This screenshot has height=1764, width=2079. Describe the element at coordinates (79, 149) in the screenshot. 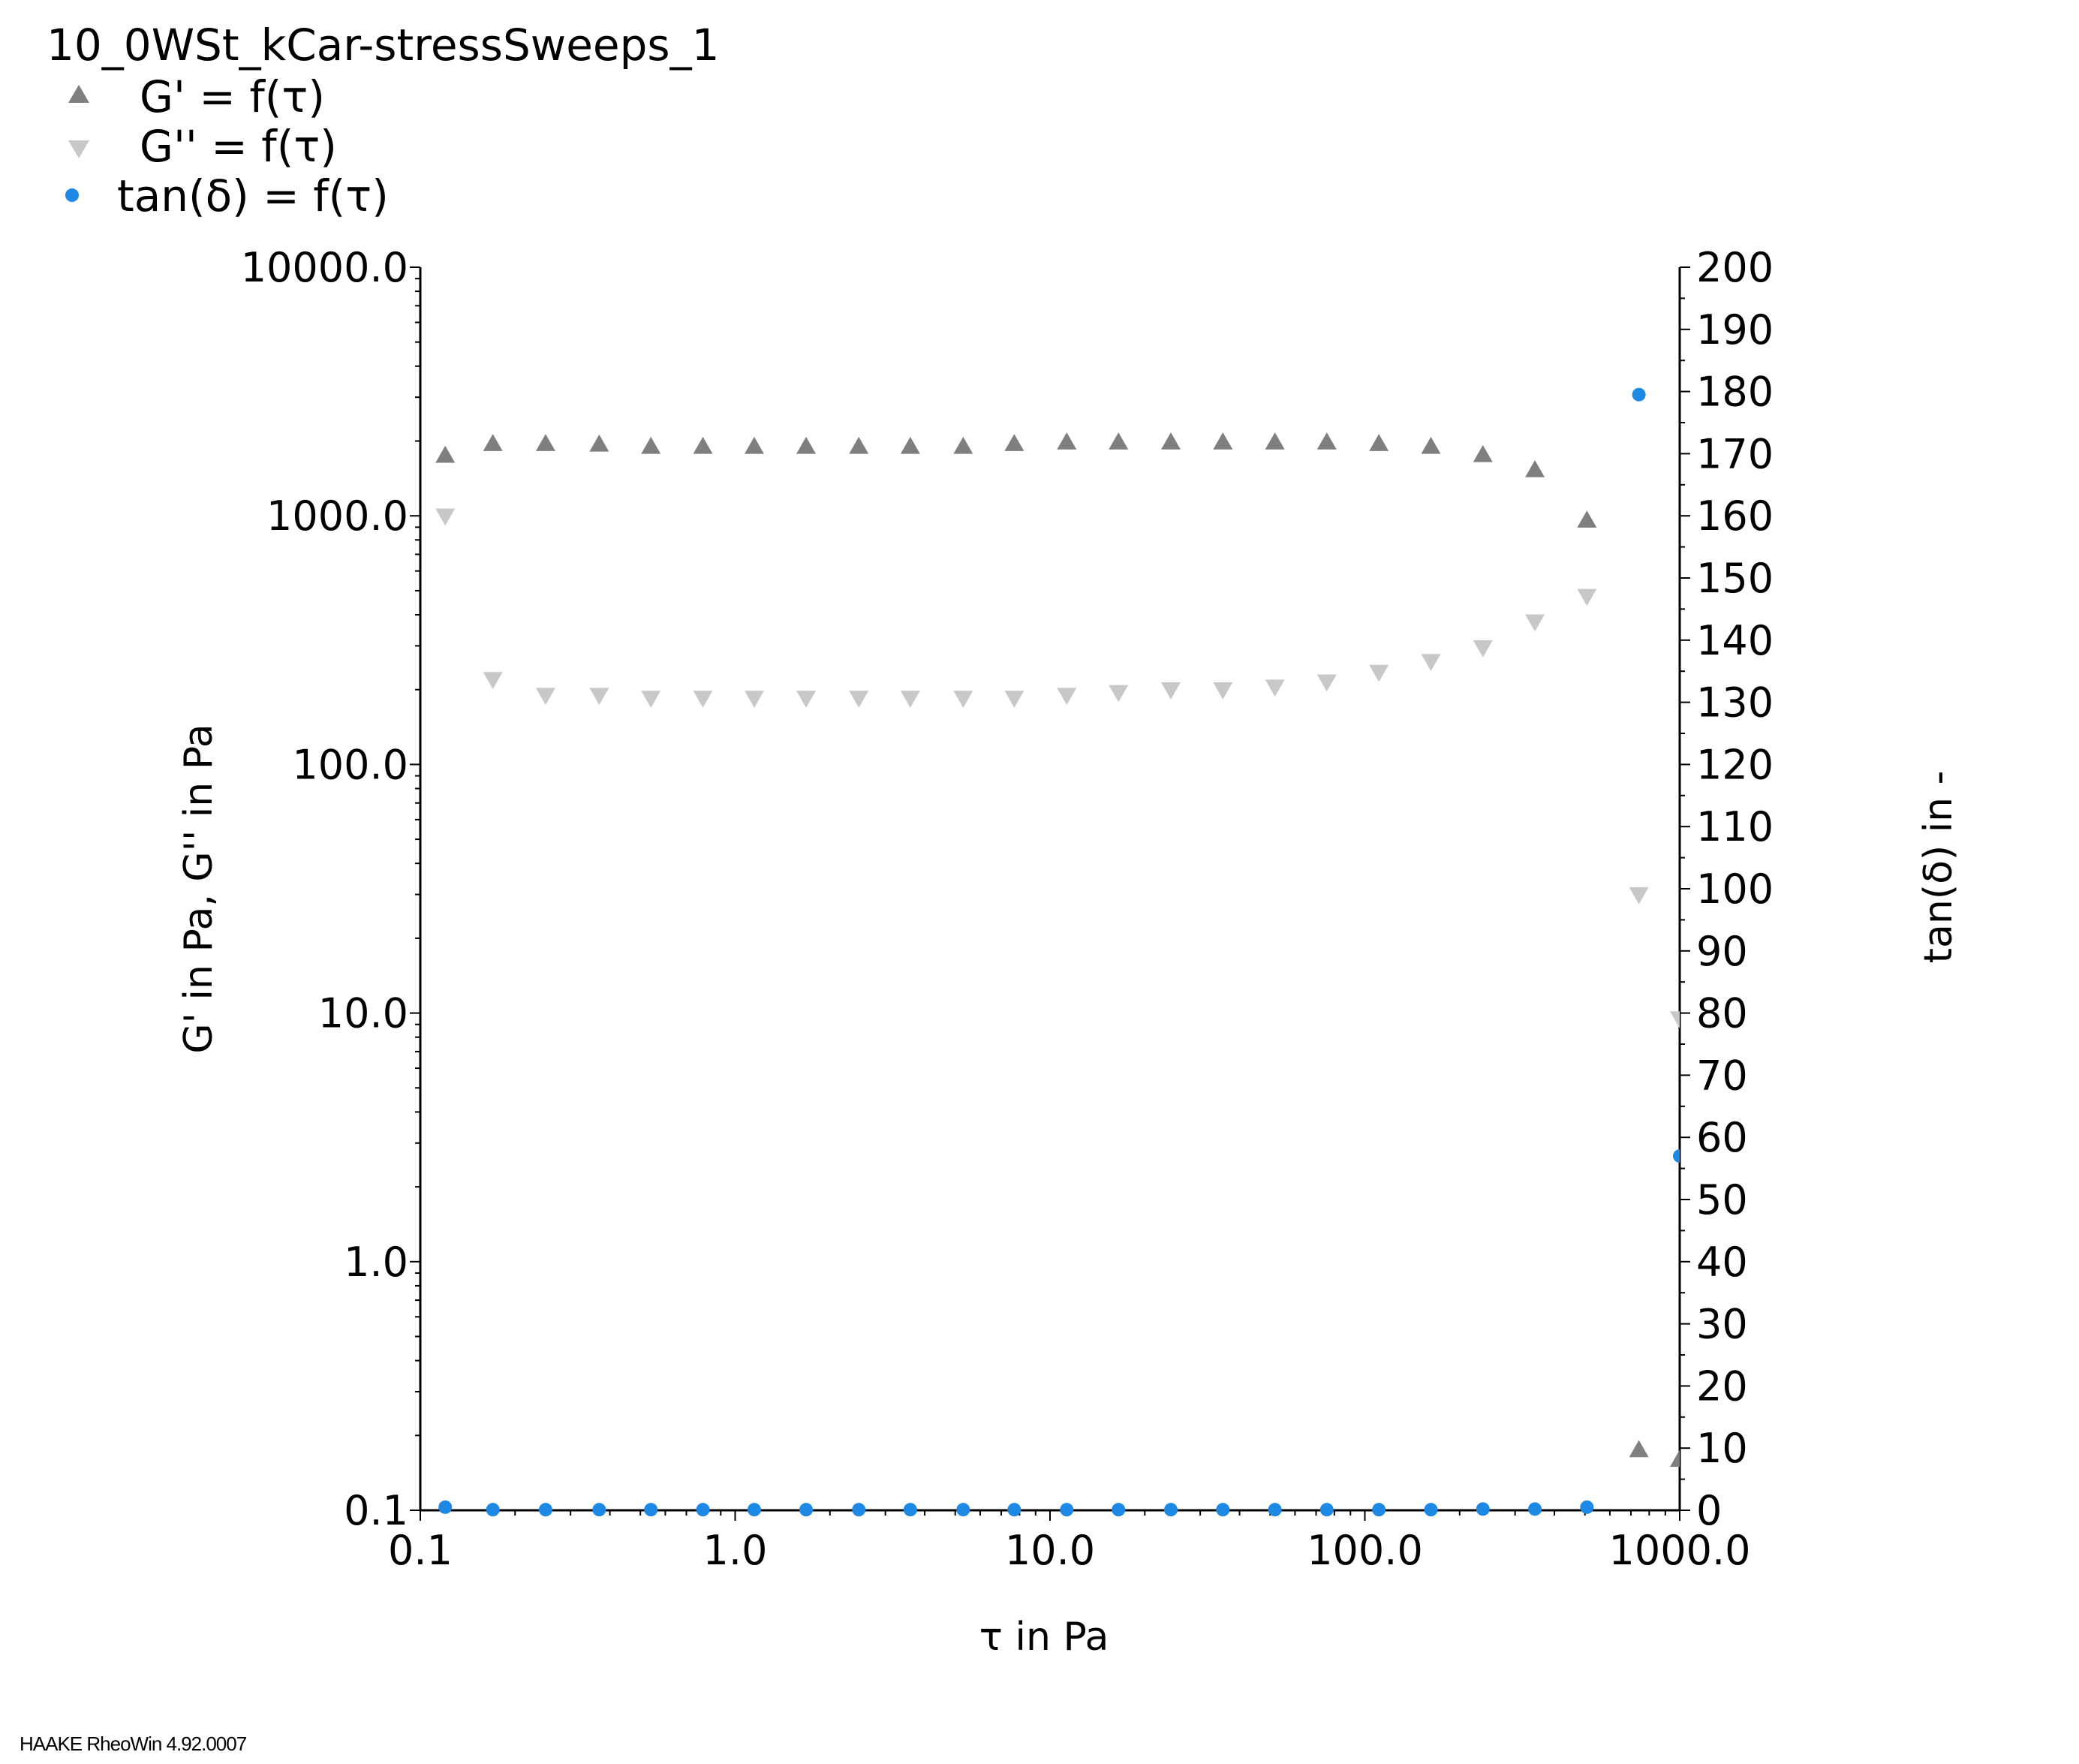

I see `triangle-down-marker-icon` at that location.